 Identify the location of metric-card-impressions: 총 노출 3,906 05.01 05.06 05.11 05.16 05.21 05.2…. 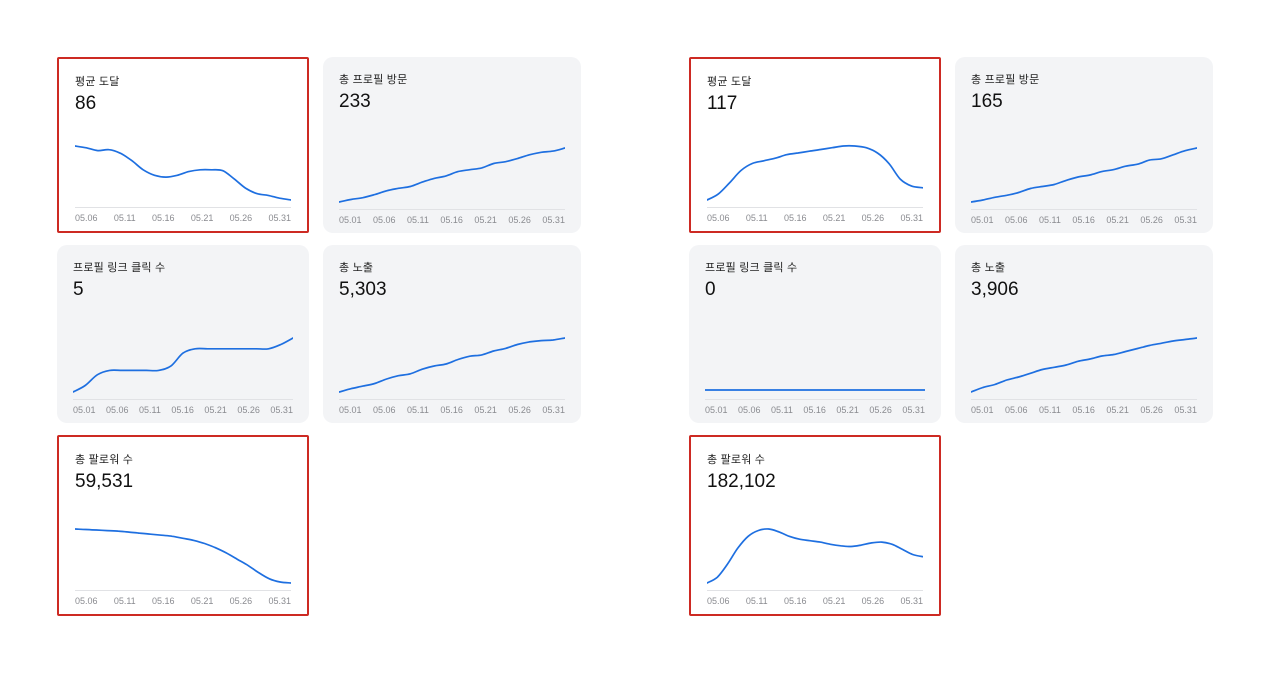
(1084, 334).